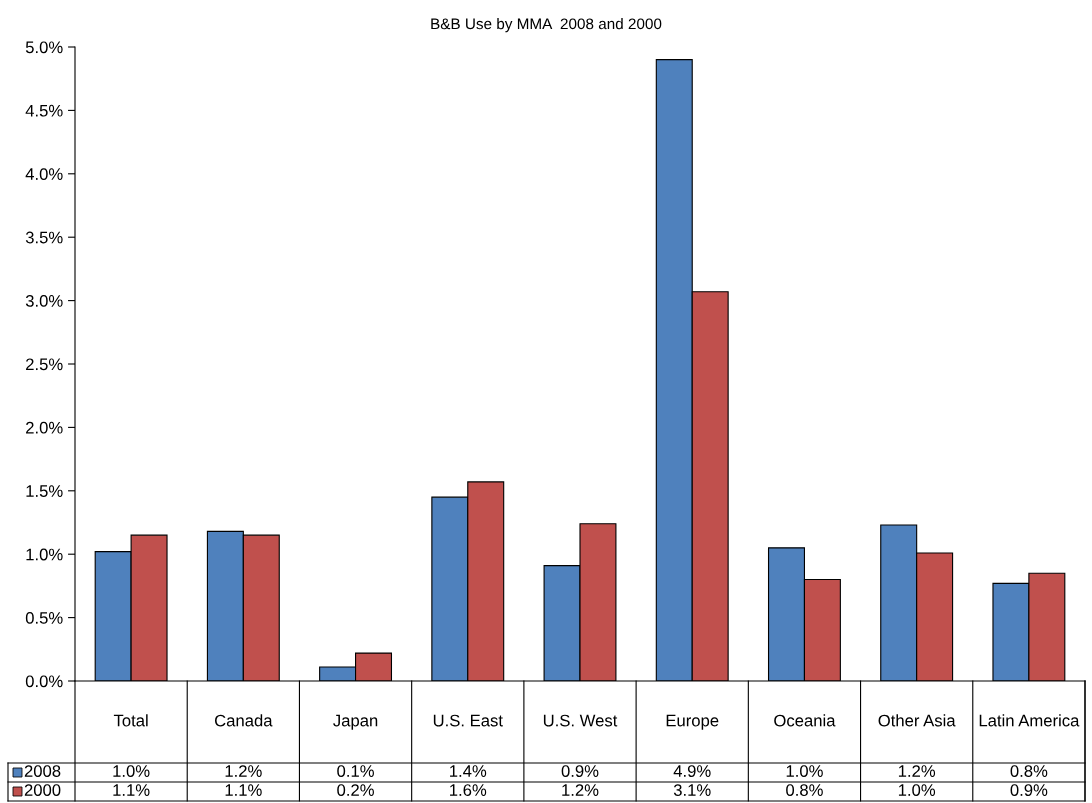 The height and width of the screenshot is (803, 1092). Describe the element at coordinates (44, 364) in the screenshot. I see `y-tick-label: 2.5%` at that location.